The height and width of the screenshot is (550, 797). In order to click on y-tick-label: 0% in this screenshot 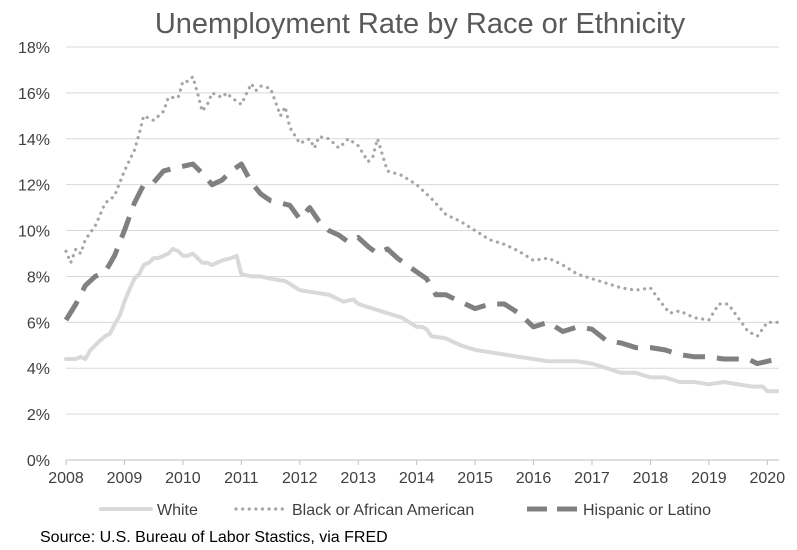, I will do `click(38, 461)`.